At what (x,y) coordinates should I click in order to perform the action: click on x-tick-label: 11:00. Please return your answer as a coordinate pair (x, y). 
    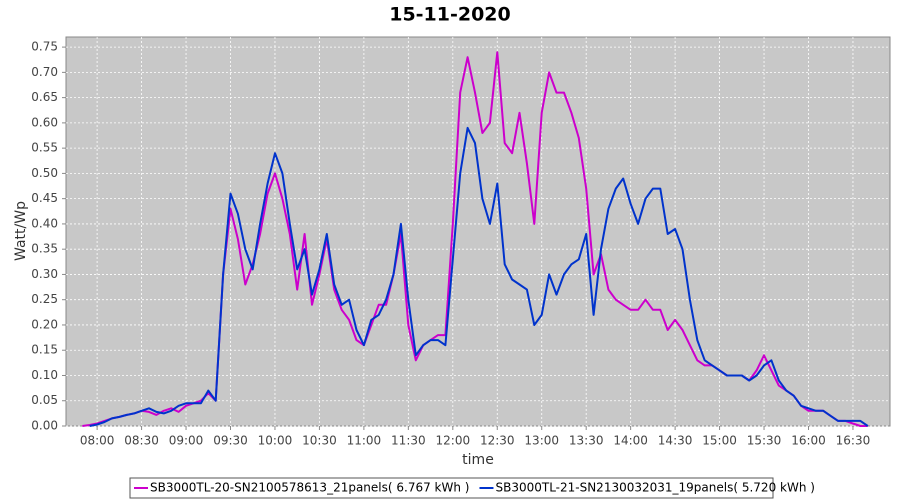
    Looking at the image, I should click on (364, 441).